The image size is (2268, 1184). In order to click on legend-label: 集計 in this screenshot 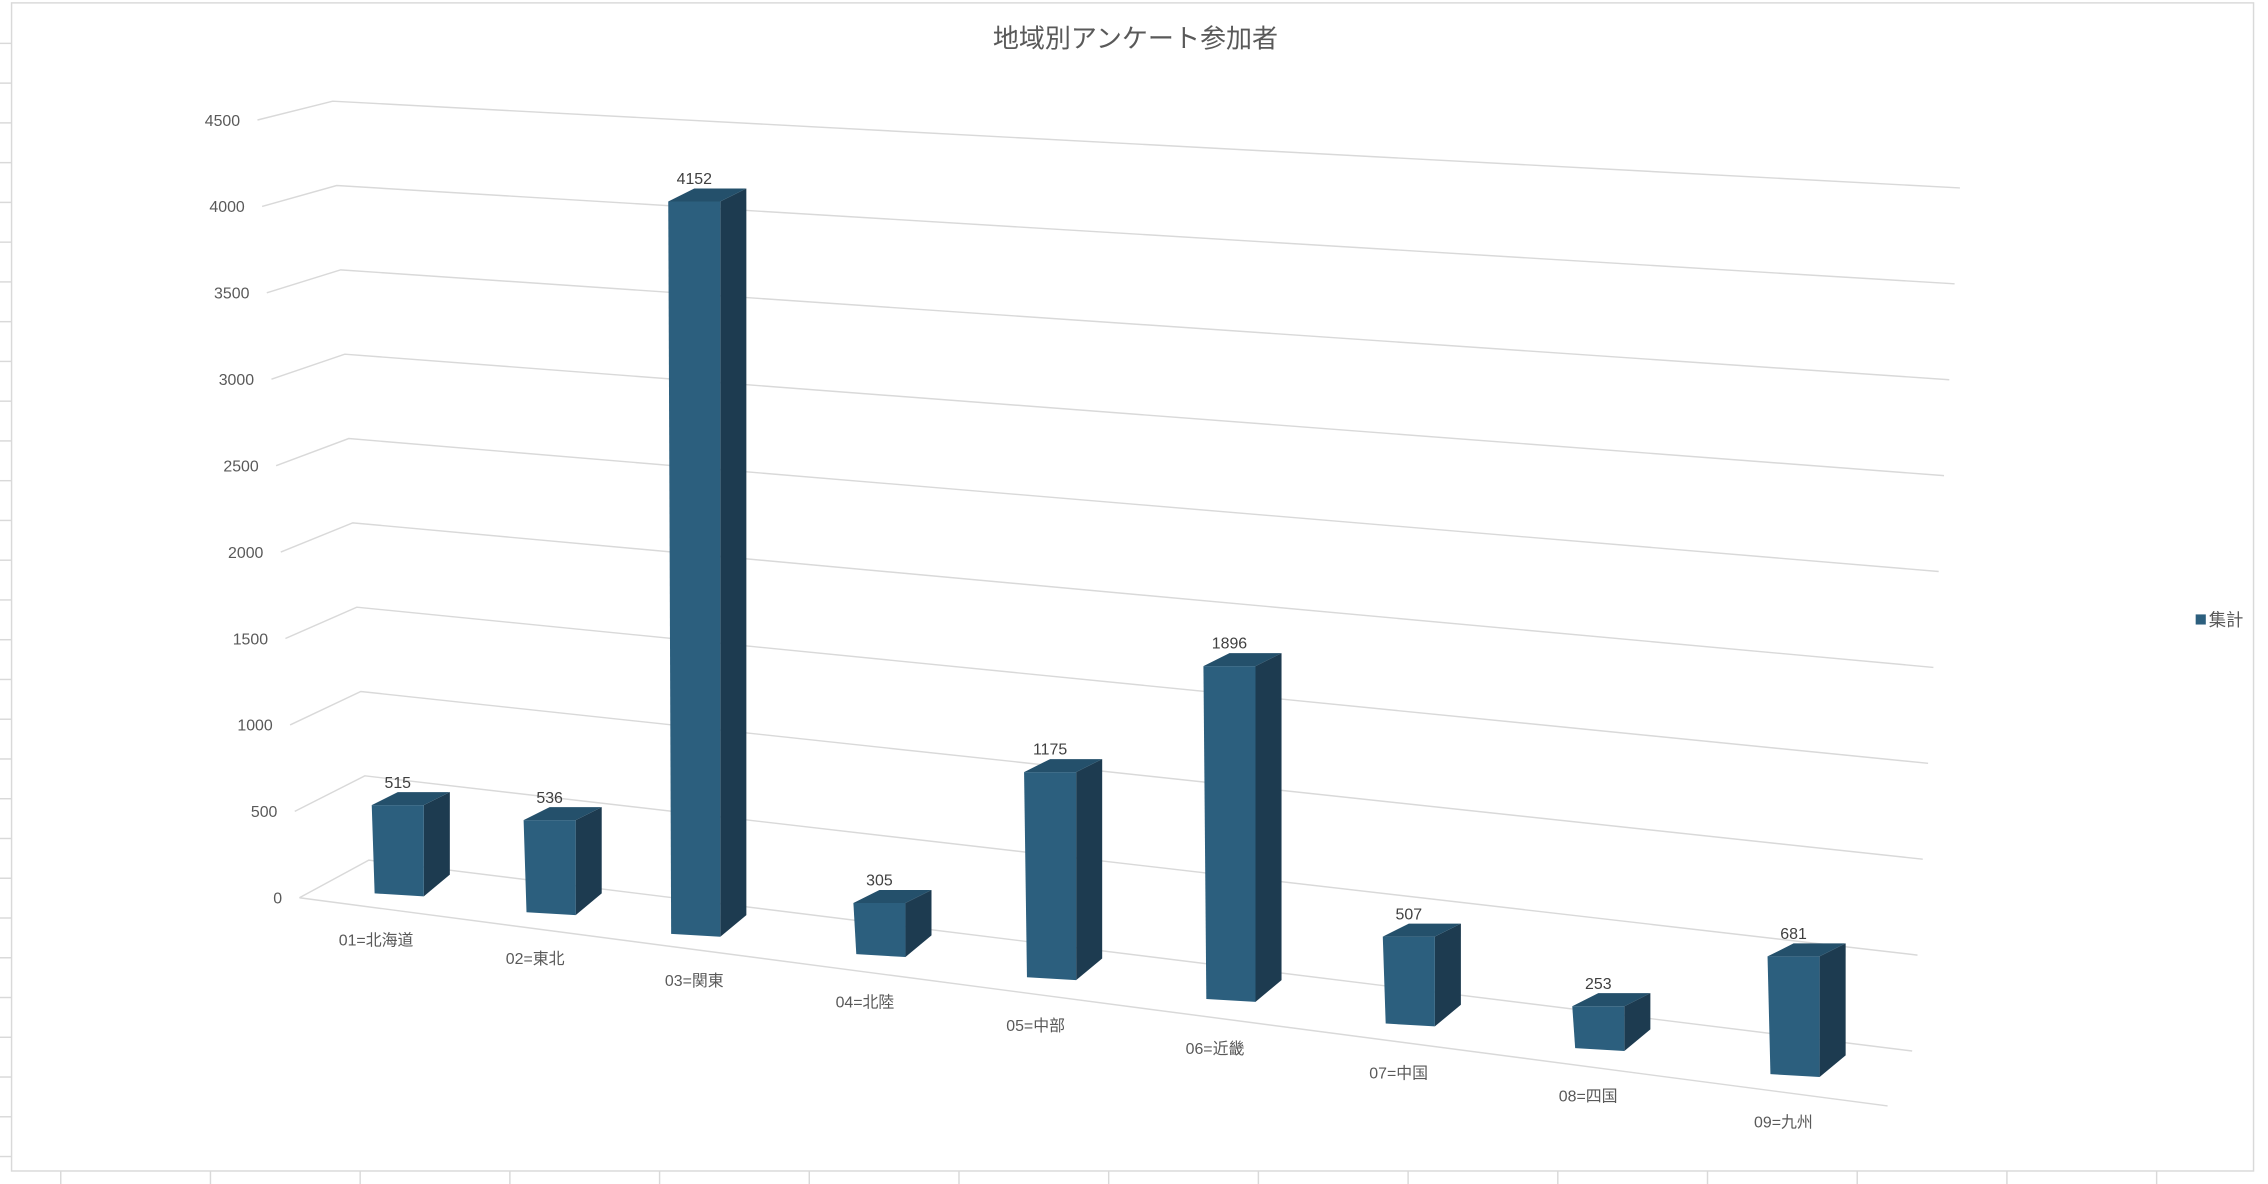, I will do `click(2226, 620)`.